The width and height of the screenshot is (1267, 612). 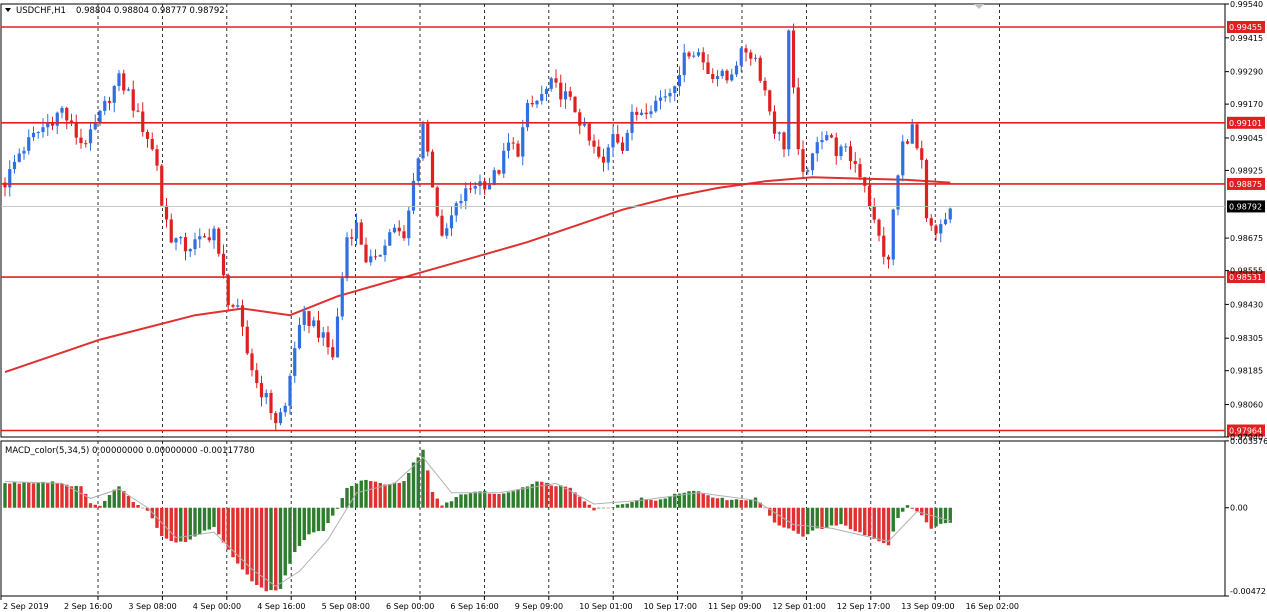 What do you see at coordinates (150, 11) in the screenshot?
I see `ohlc-values: 0.98804 0.98804 0.98777 0.98792` at bounding box center [150, 11].